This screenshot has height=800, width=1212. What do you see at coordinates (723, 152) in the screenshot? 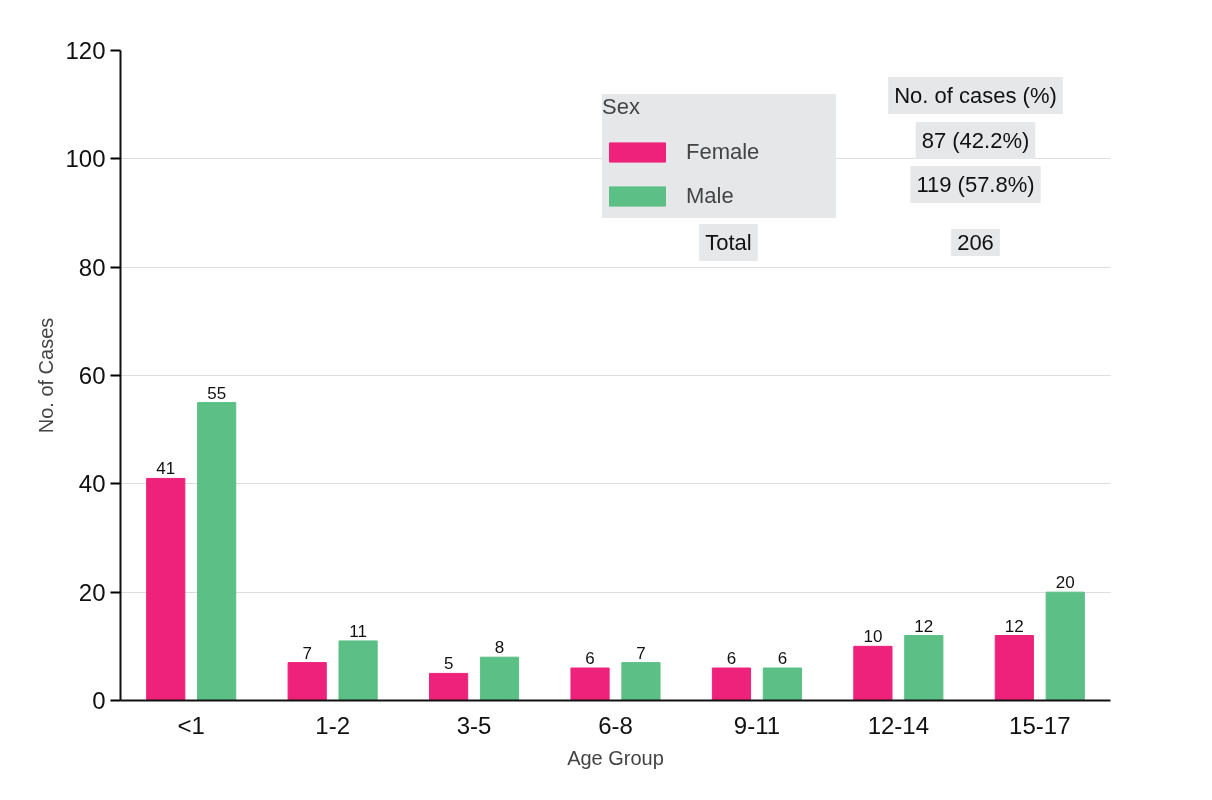
I see `legend-label: Female` at bounding box center [723, 152].